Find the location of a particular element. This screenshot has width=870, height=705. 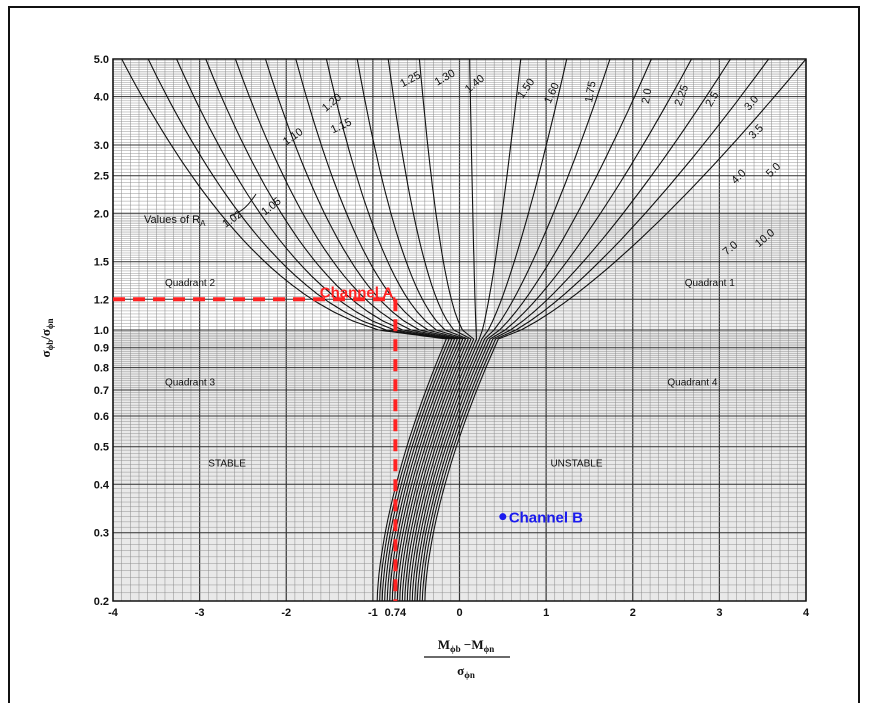

x-tick-label: -2 is located at coordinates (286, 613).